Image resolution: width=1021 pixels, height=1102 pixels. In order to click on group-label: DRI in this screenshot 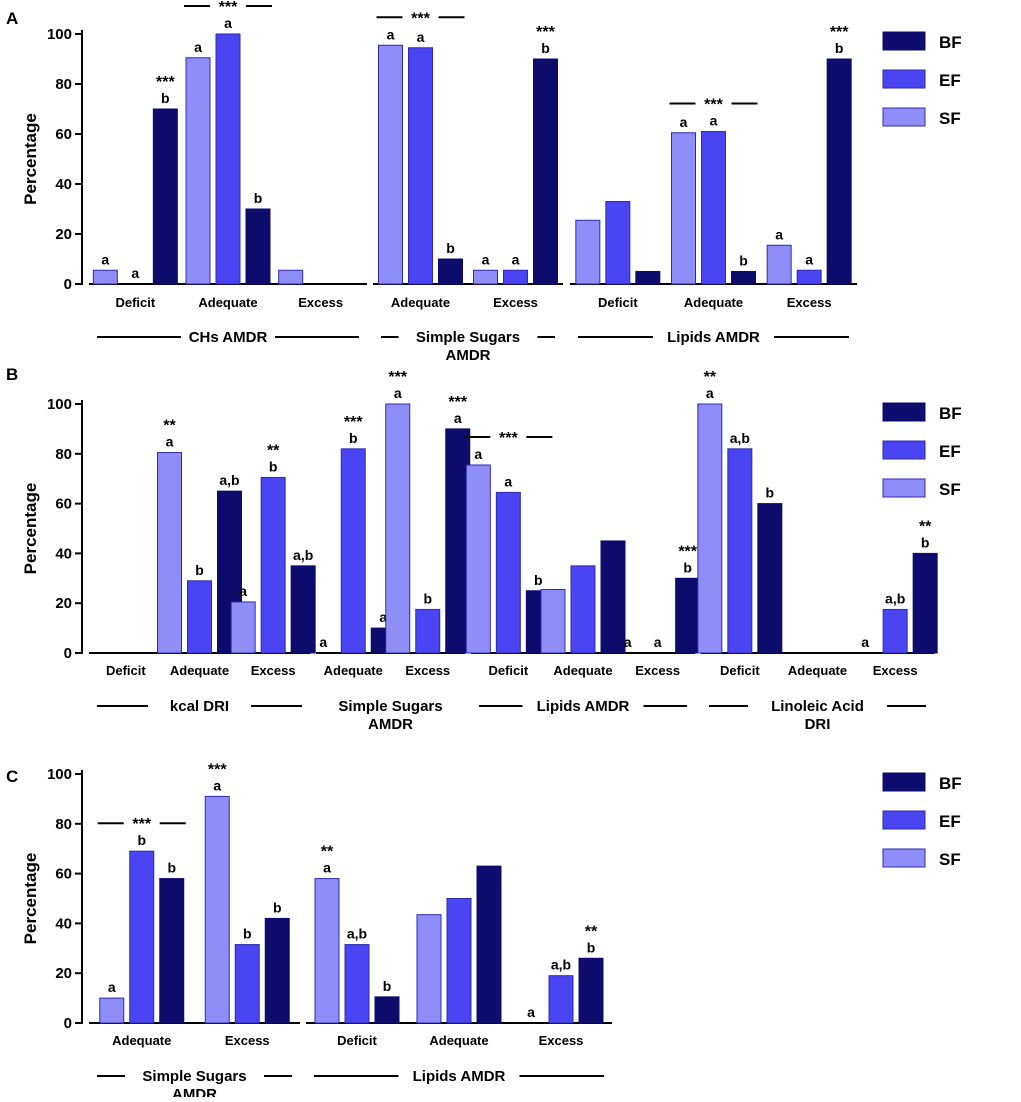, I will do `click(818, 724)`.